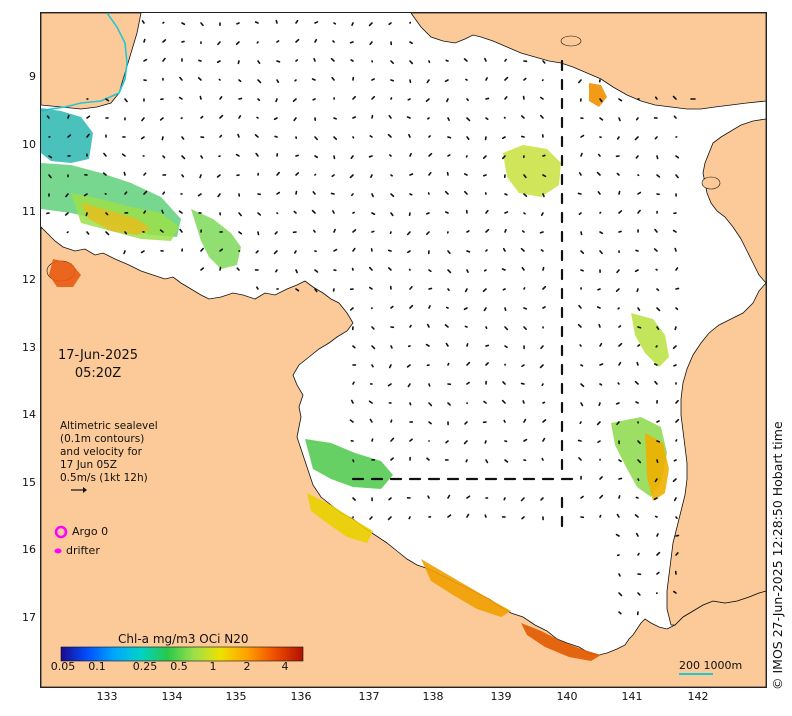 The image size is (792, 716). I want to click on bathymetry-contour, so click(84, 62).